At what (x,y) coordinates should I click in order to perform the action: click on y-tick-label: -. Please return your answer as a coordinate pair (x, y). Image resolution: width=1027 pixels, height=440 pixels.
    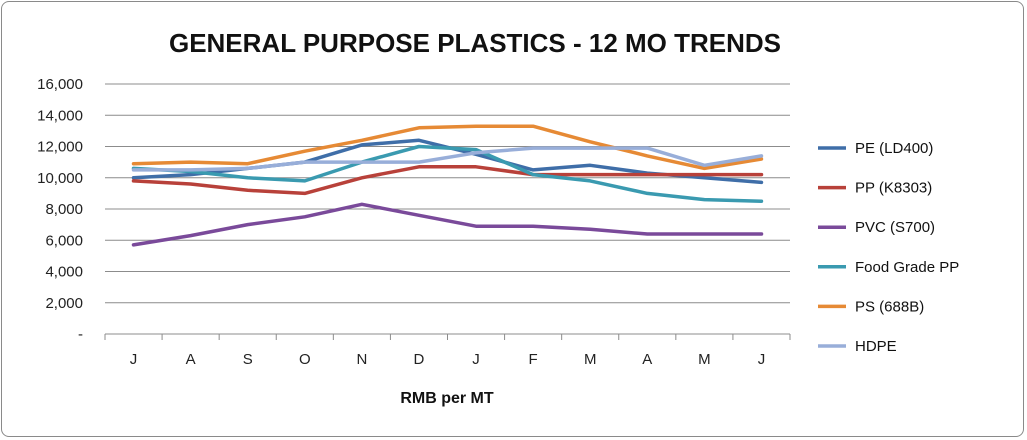
    Looking at the image, I should click on (80, 334).